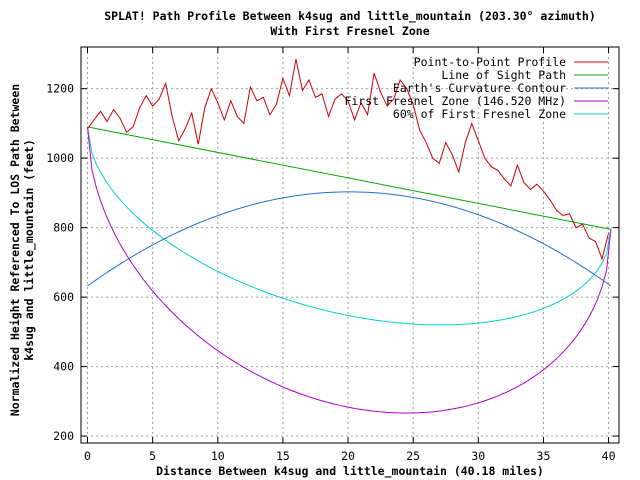  Describe the element at coordinates (63, 367) in the screenshot. I see `y-tick-label: 400` at that location.